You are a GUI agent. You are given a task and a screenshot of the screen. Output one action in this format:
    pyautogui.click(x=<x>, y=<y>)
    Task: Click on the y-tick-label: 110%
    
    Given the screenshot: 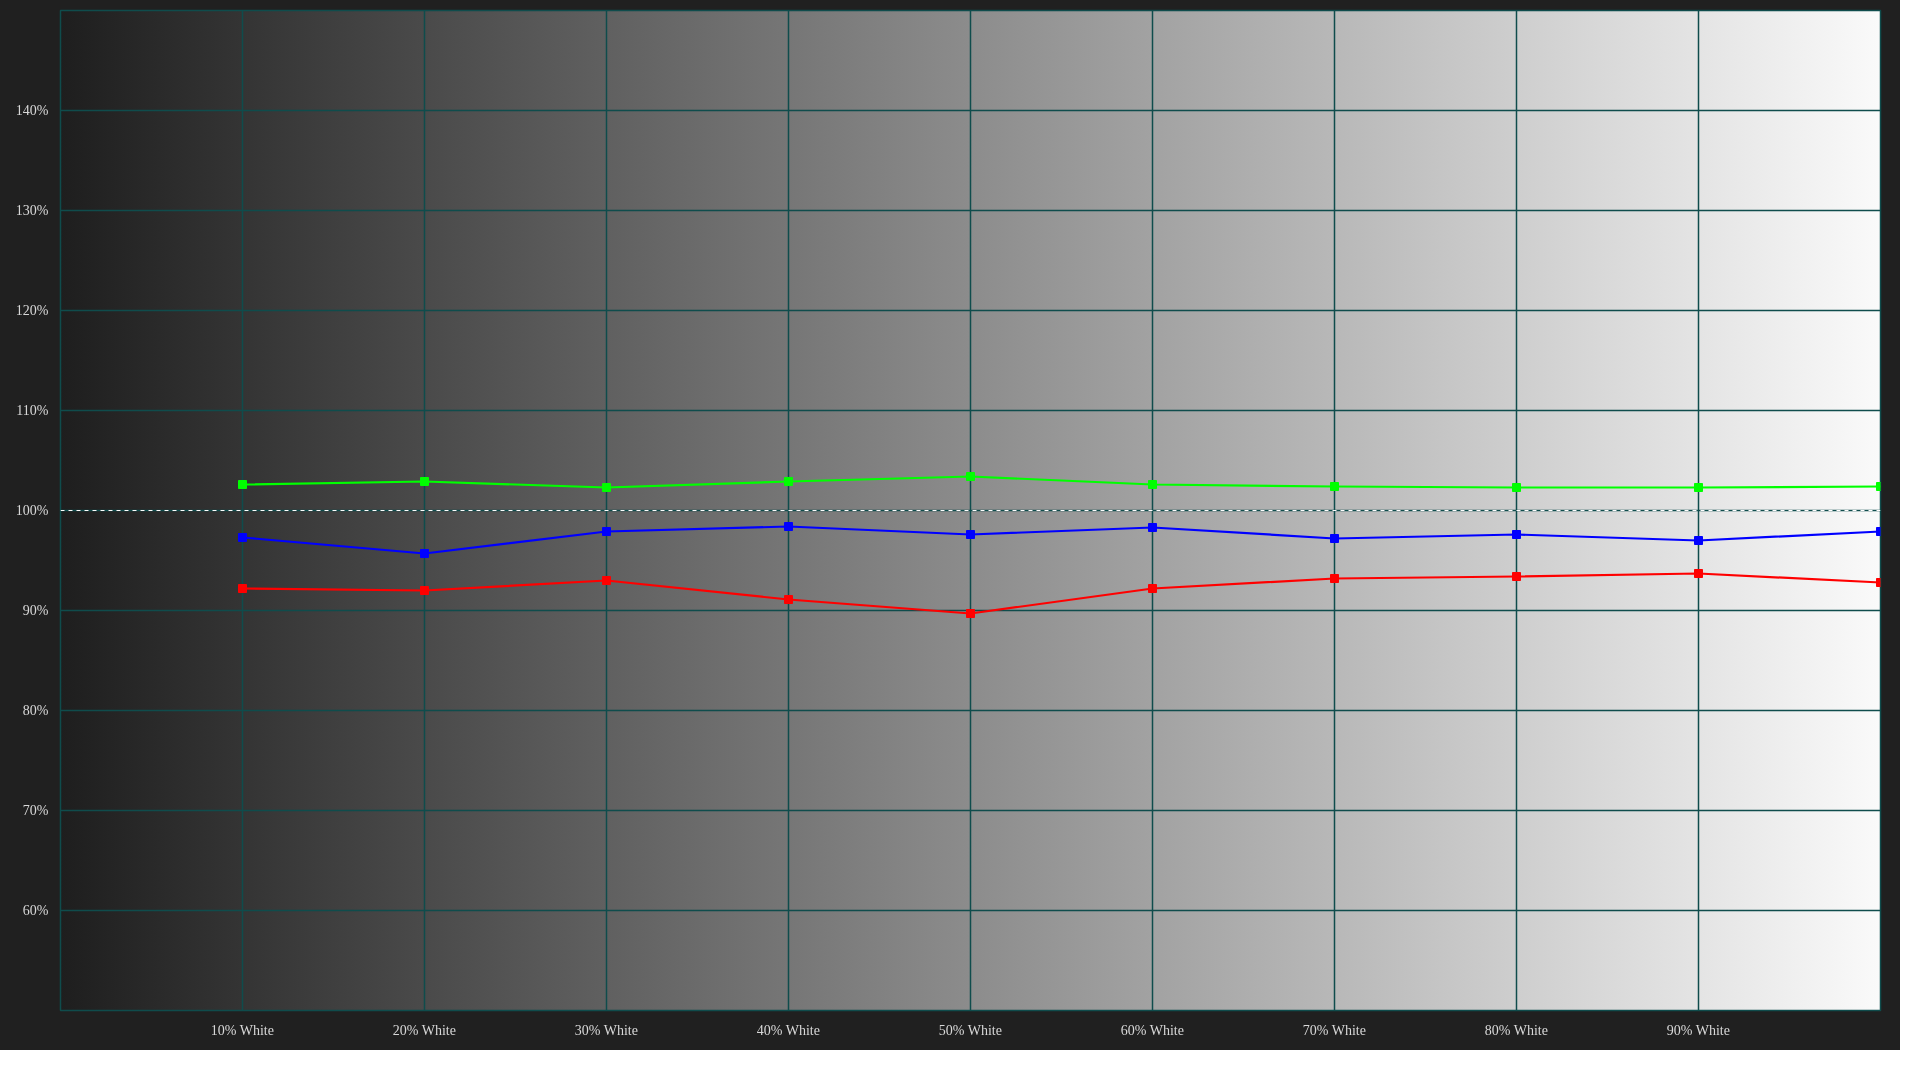 What is the action you would take?
    pyautogui.click(x=32, y=410)
    